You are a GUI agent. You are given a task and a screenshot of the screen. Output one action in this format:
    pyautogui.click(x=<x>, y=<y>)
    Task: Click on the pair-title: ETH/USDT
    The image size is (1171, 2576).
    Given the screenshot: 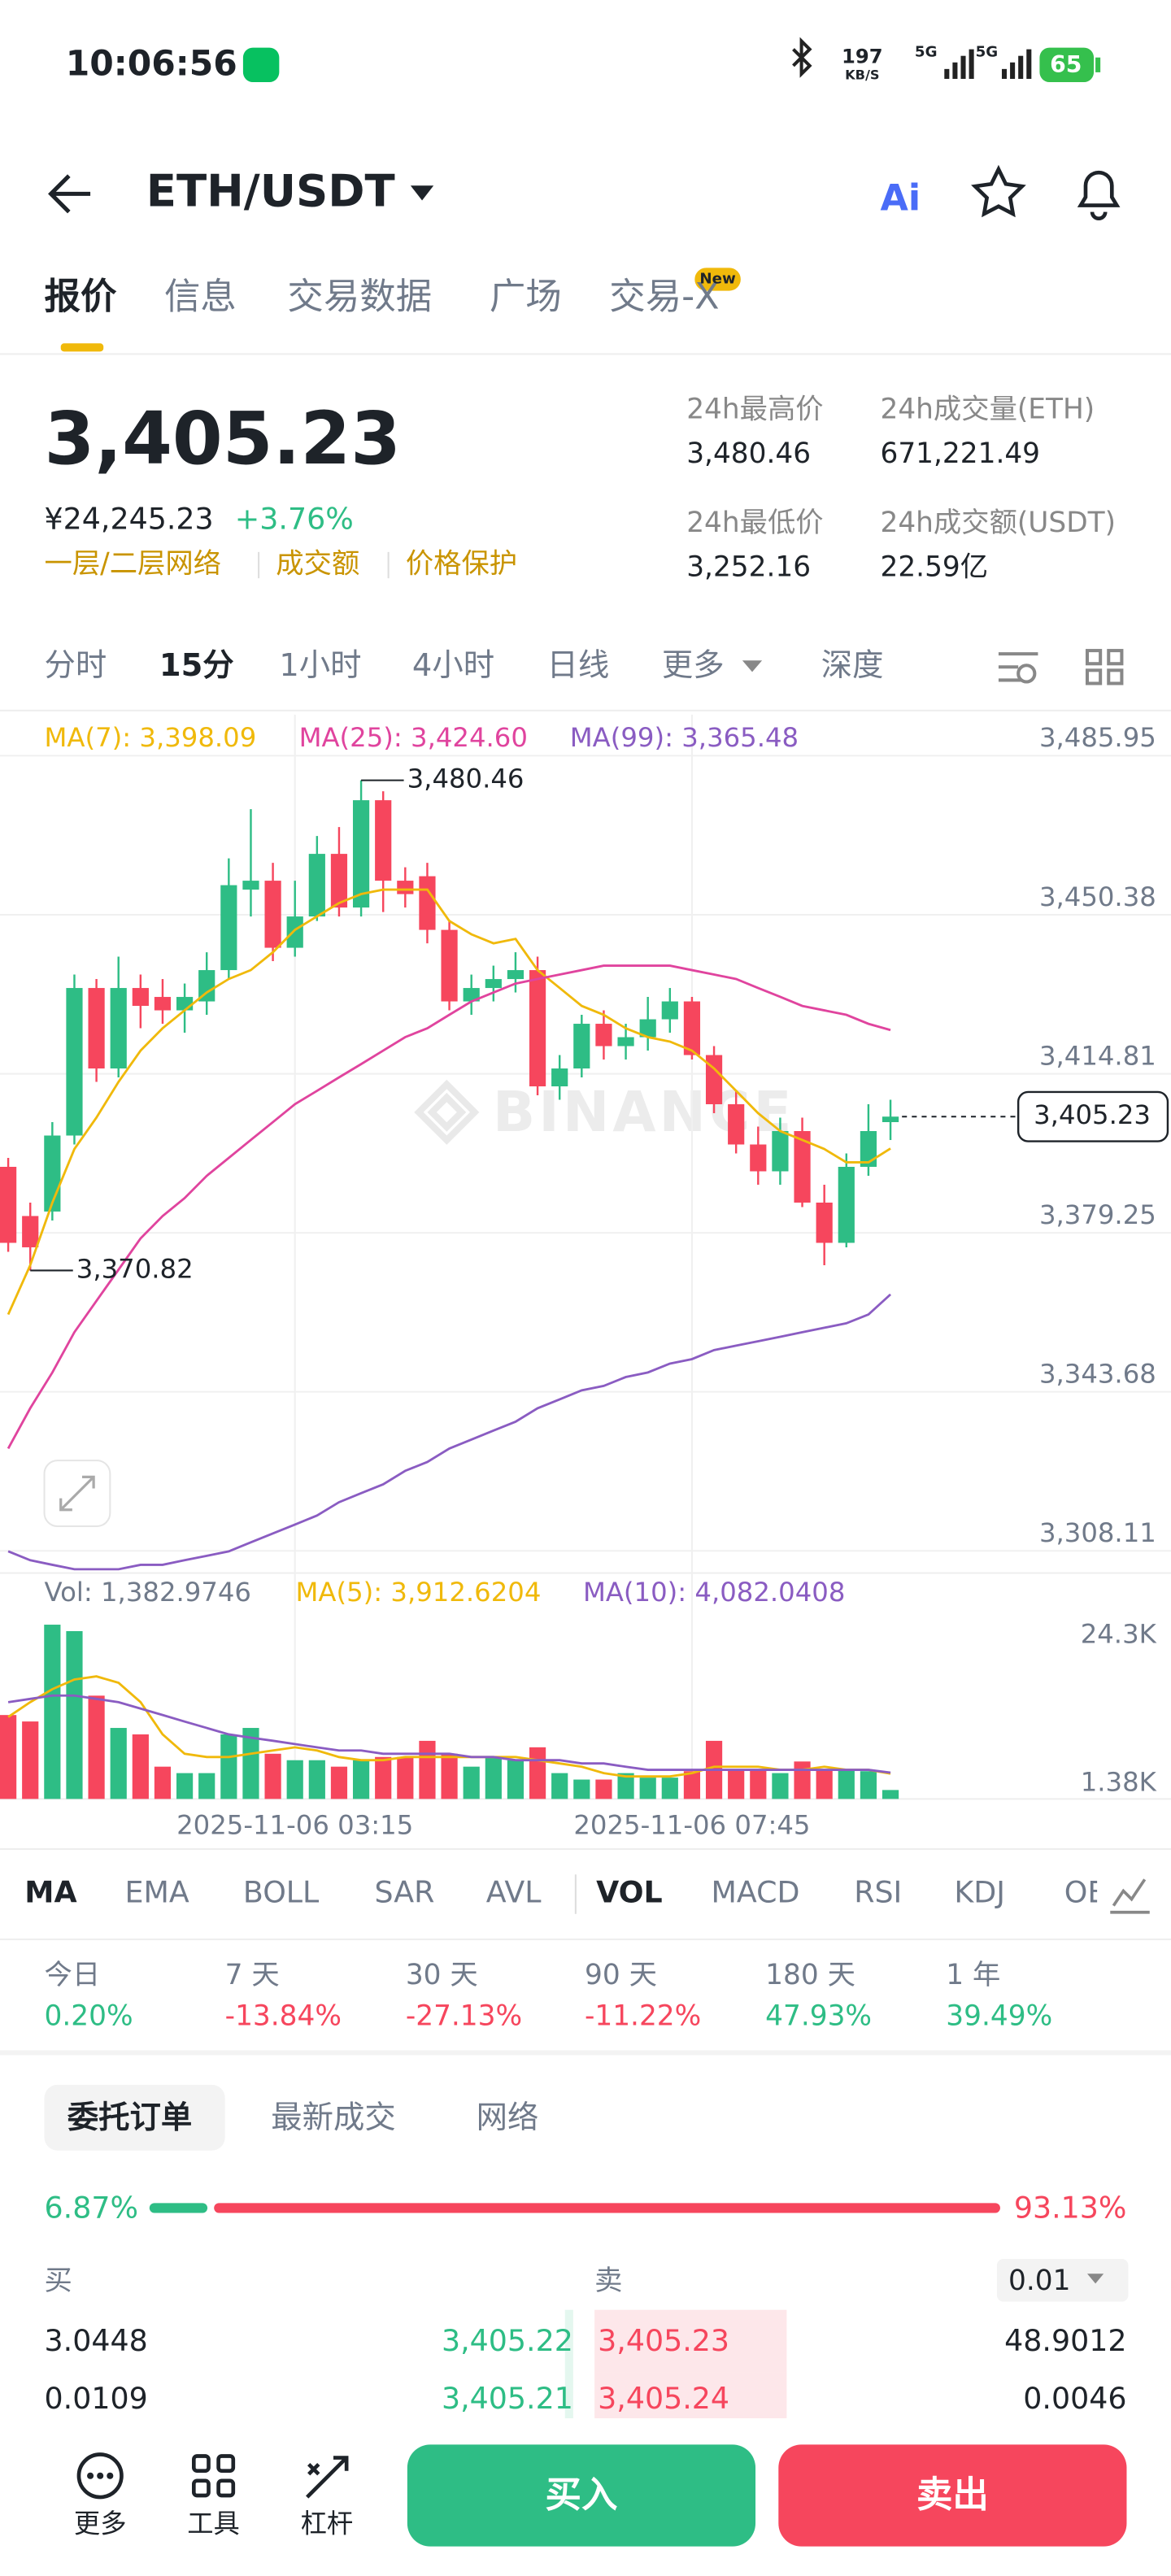 What is the action you would take?
    pyautogui.click(x=270, y=191)
    